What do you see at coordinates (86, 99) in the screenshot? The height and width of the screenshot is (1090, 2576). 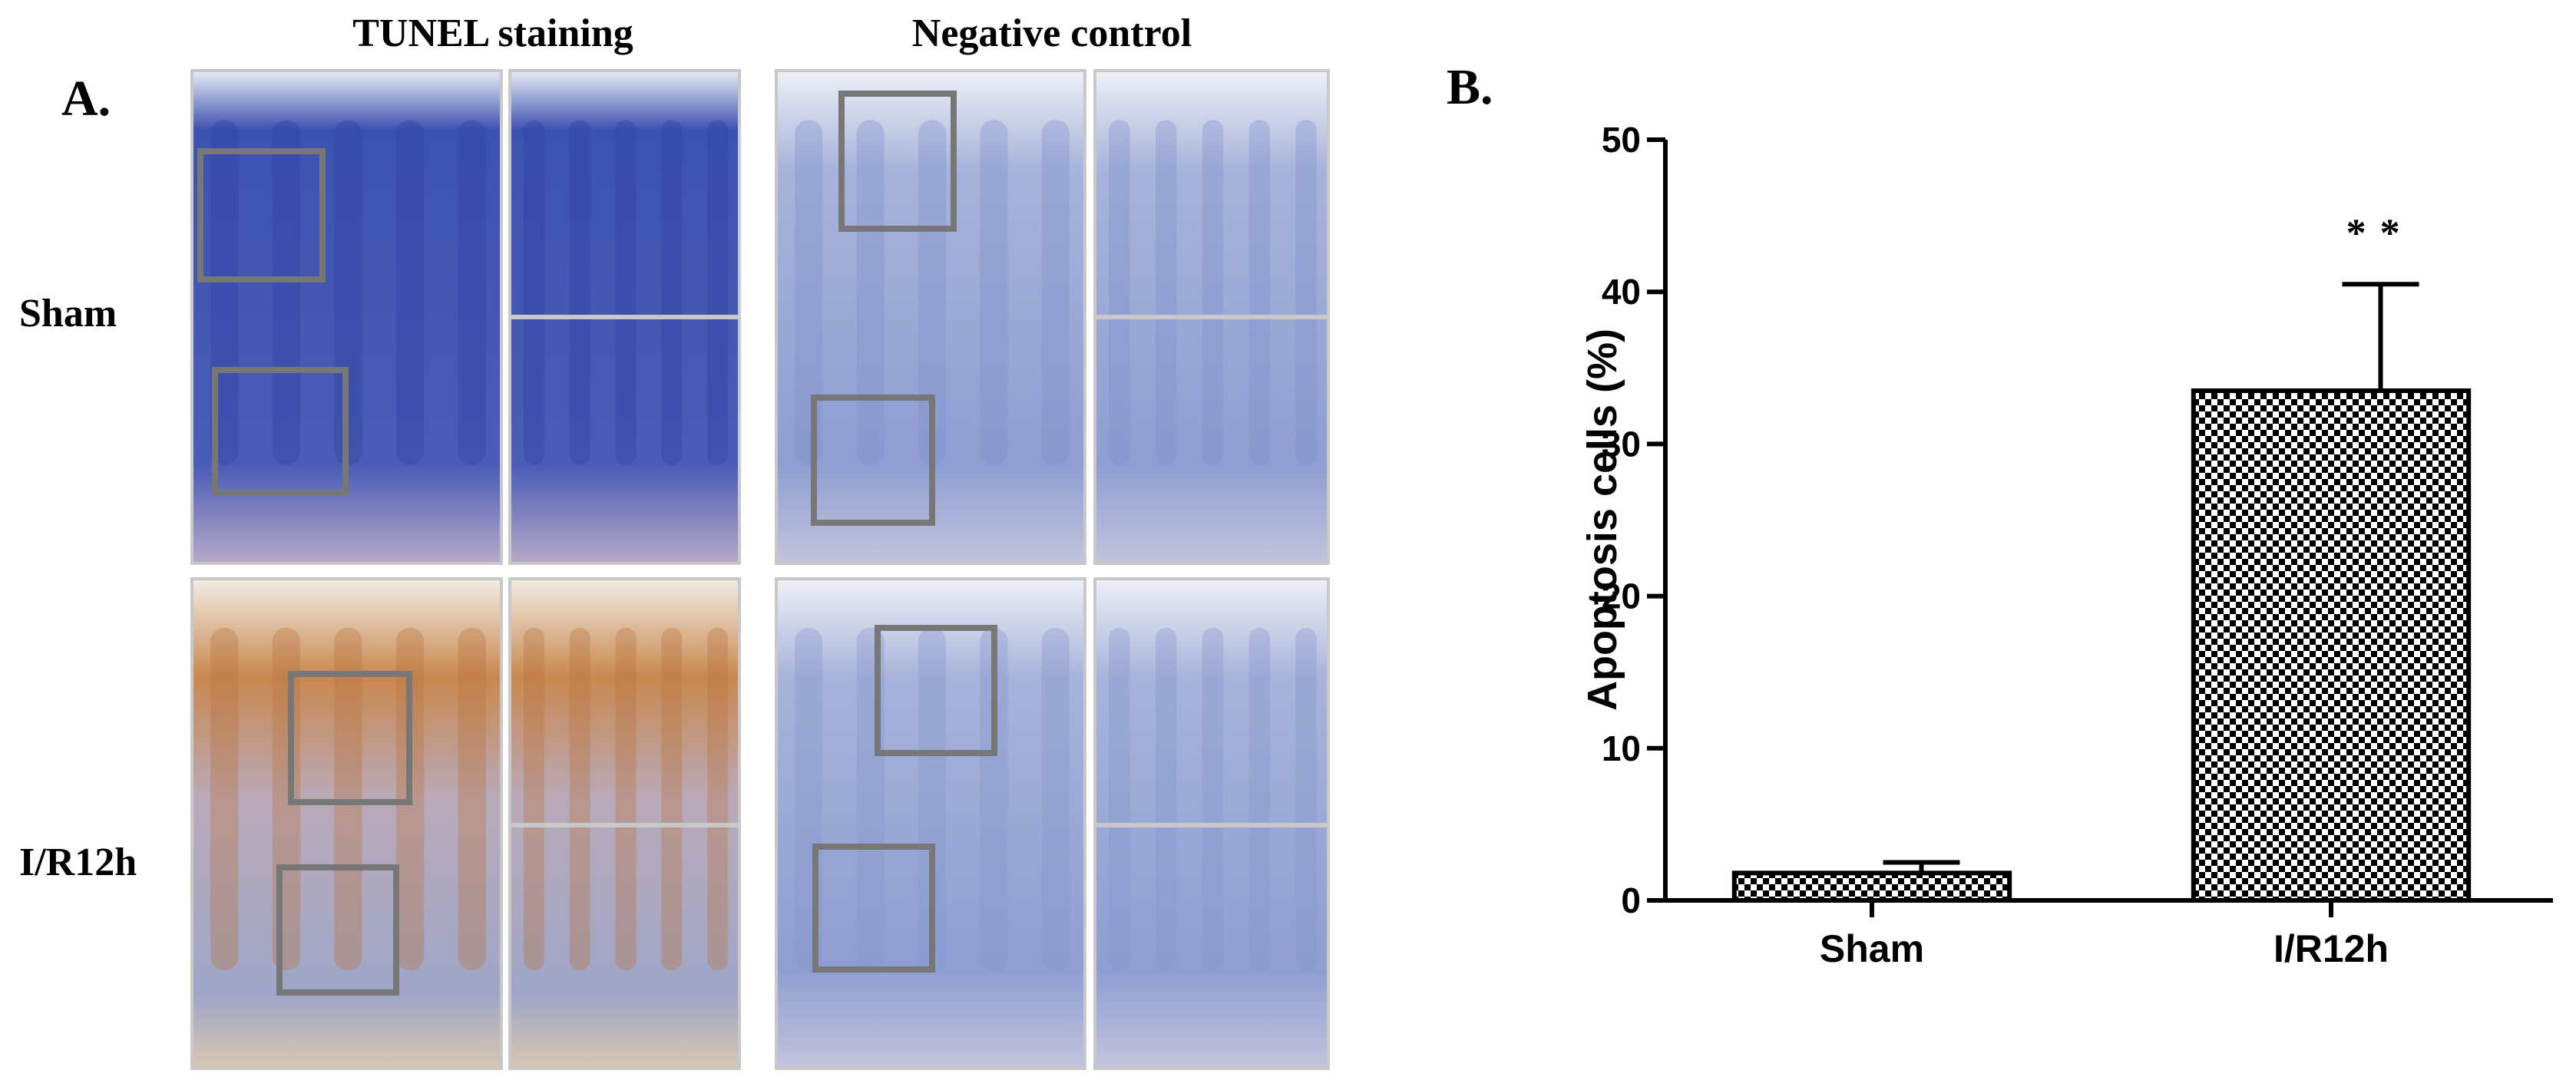 I see `panel-label: A.` at bounding box center [86, 99].